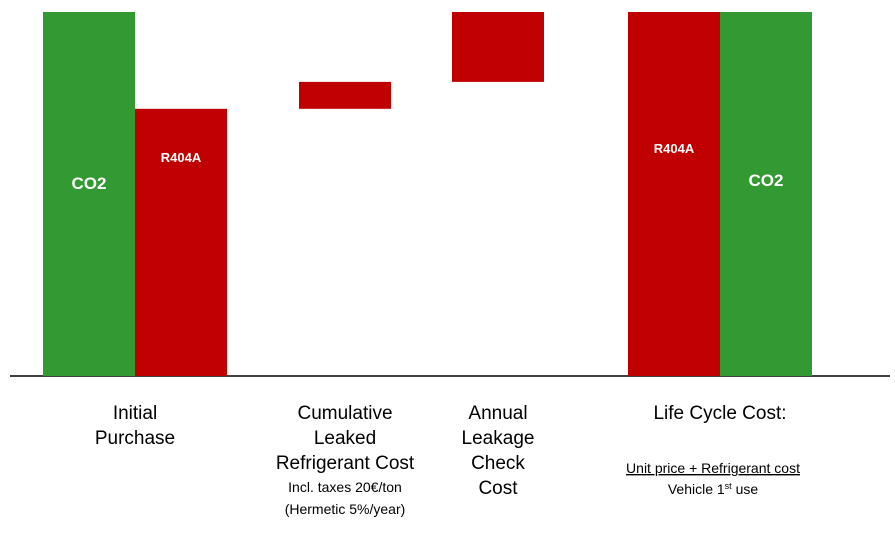  What do you see at coordinates (345, 509) in the screenshot?
I see `note: (Hermetic 5%/year)` at bounding box center [345, 509].